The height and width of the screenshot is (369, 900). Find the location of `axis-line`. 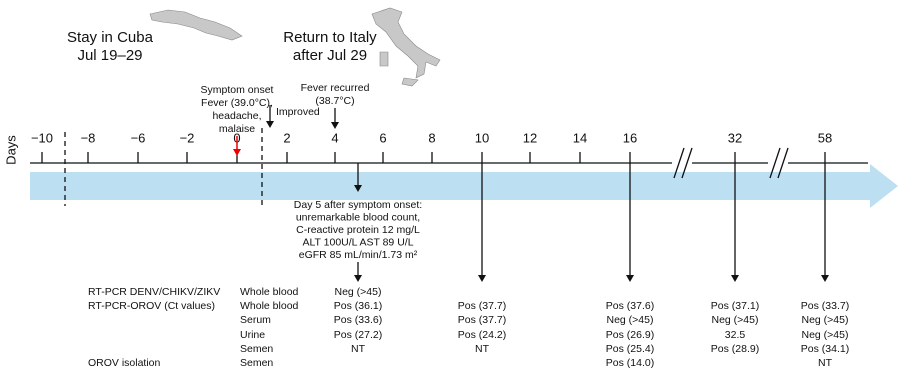

axis-line is located at coordinates (449, 163).